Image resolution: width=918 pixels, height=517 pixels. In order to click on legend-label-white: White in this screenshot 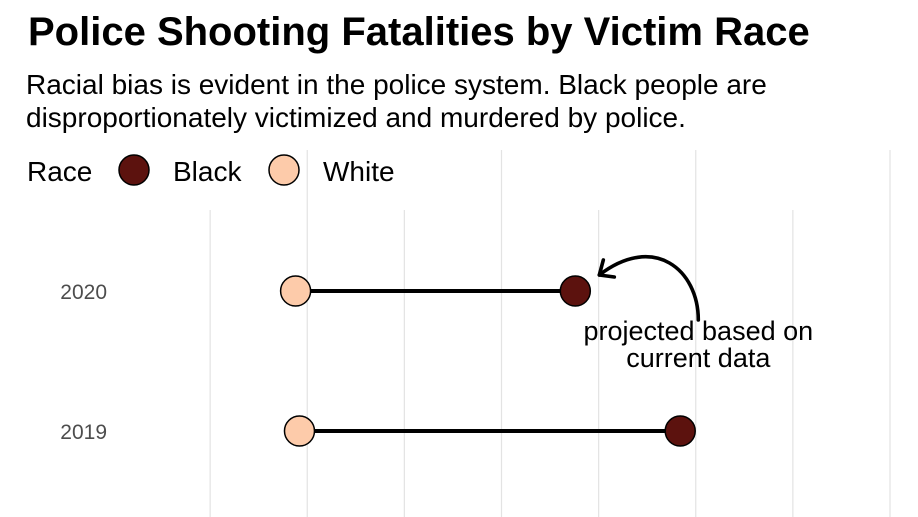, I will do `click(359, 171)`.